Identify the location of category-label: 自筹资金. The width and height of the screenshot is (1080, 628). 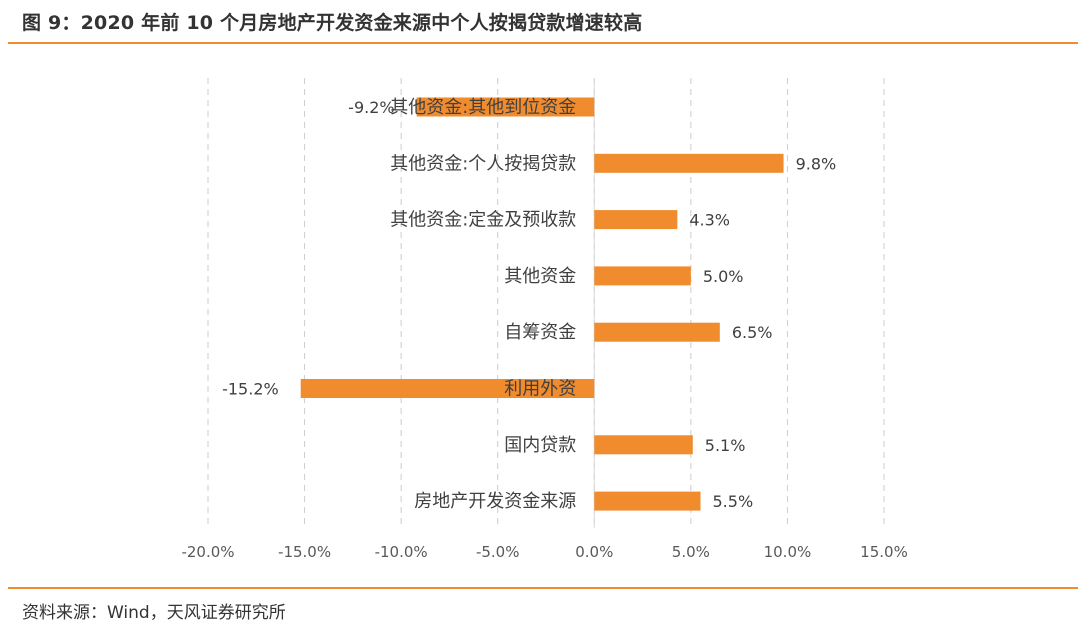
(540, 332).